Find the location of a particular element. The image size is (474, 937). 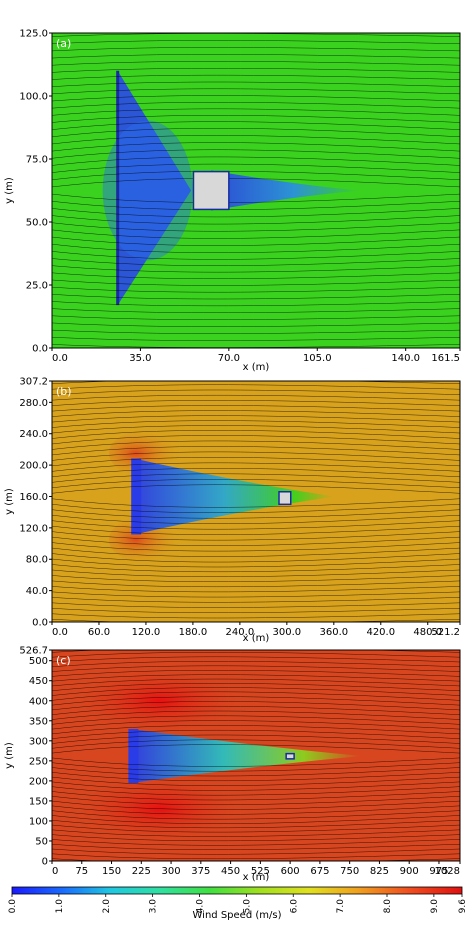

x-tick-label: 225 is located at coordinates (141, 871).